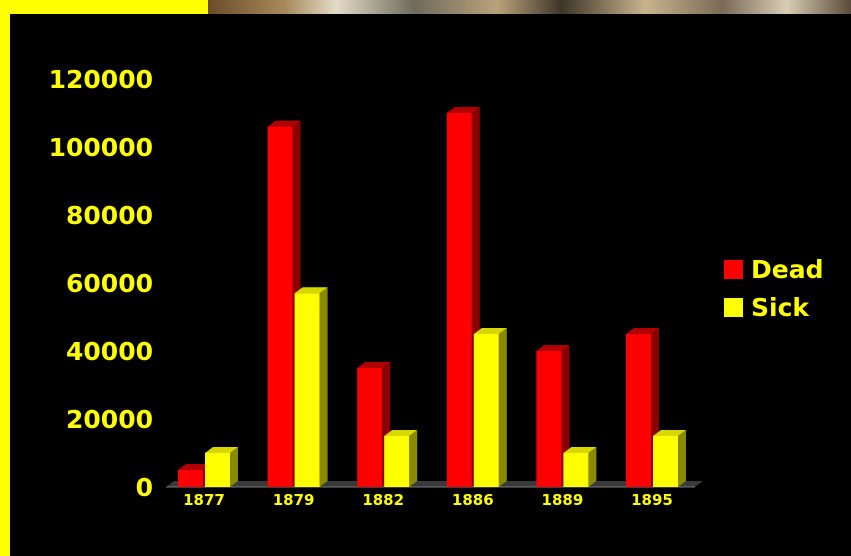 Image resolution: width=851 pixels, height=556 pixels. I want to click on top-border-strip, so click(104, 7).